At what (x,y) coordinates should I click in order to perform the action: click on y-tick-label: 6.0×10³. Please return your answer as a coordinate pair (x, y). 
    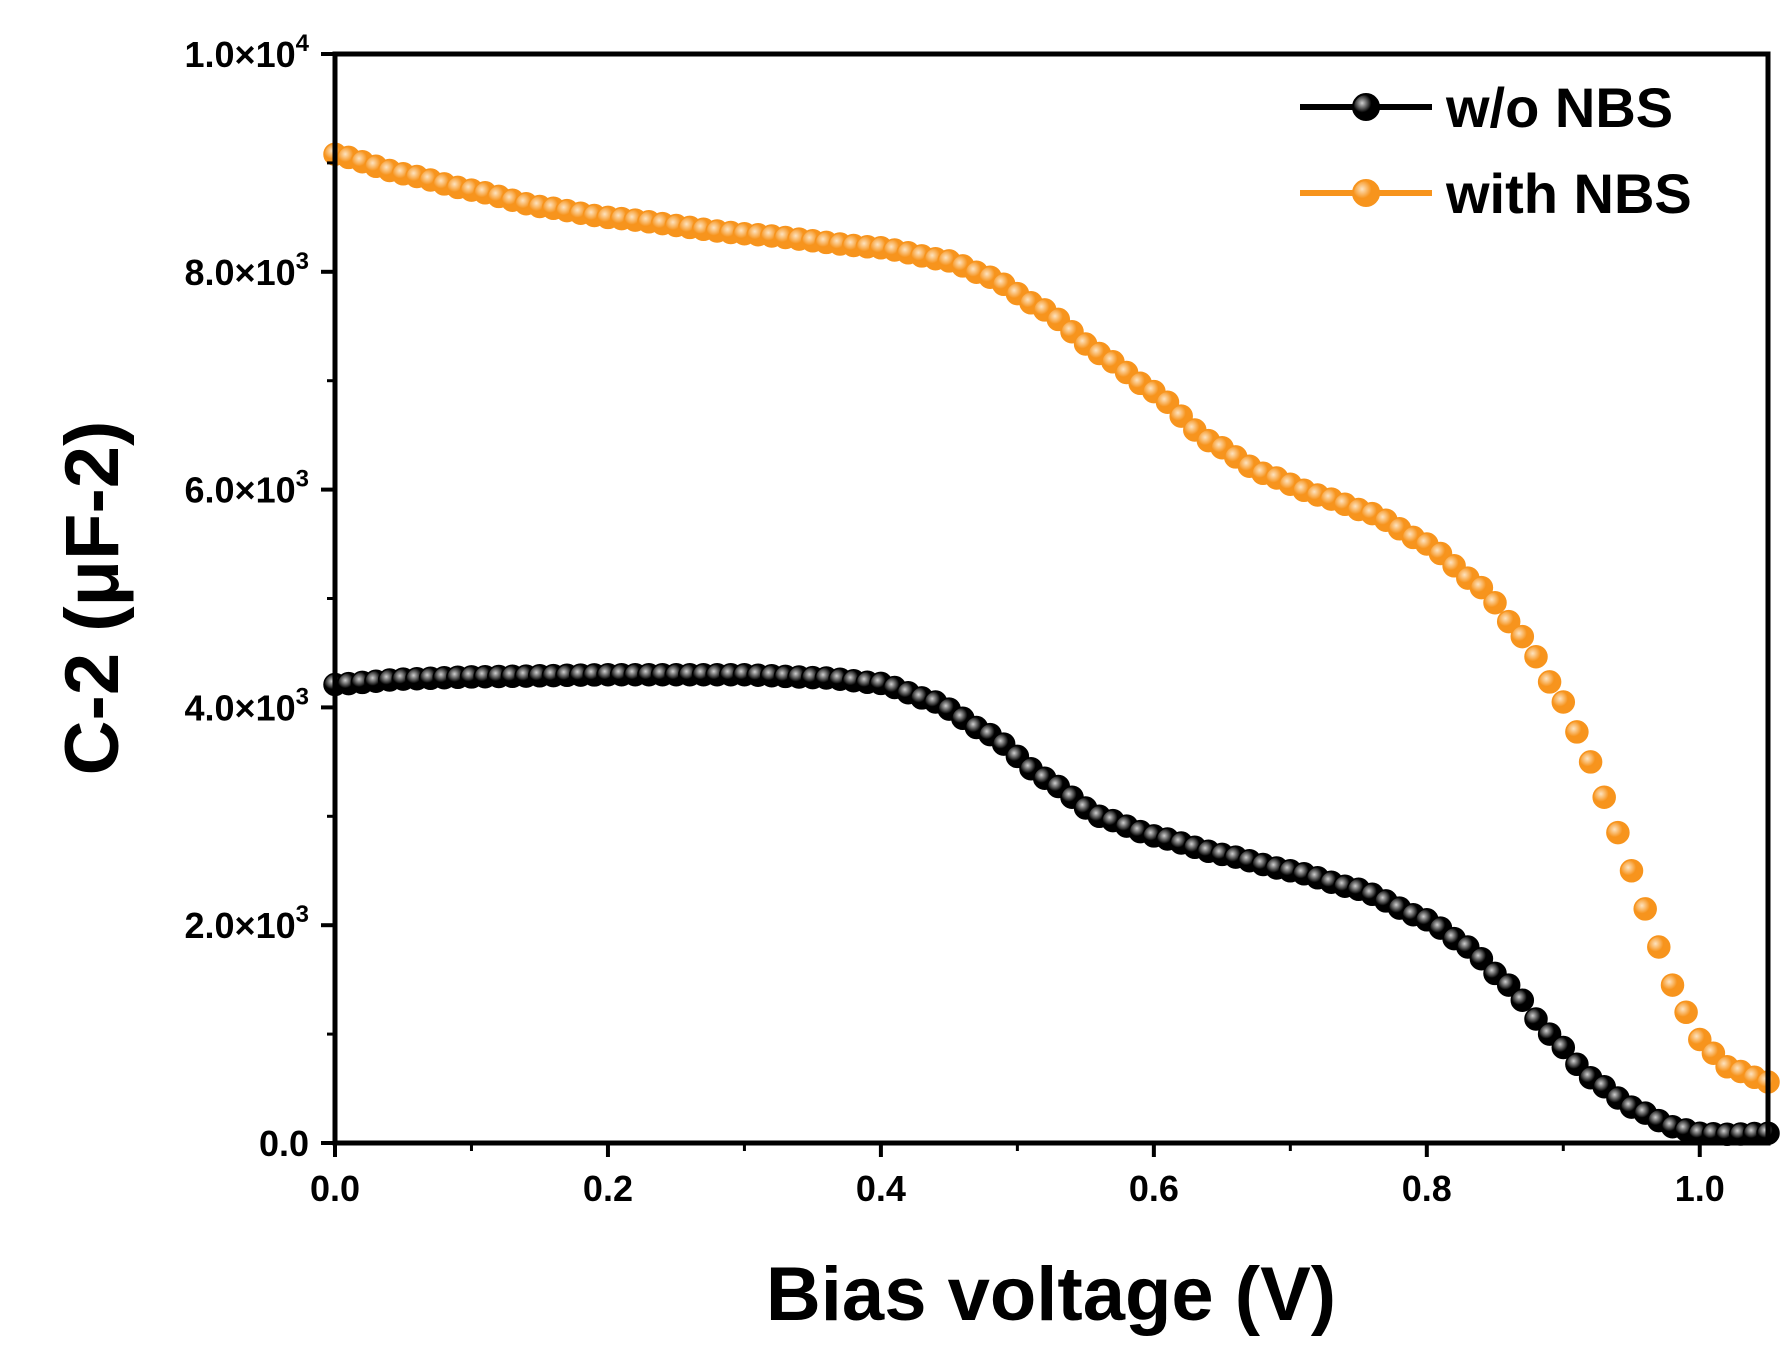
    Looking at the image, I should click on (247, 488).